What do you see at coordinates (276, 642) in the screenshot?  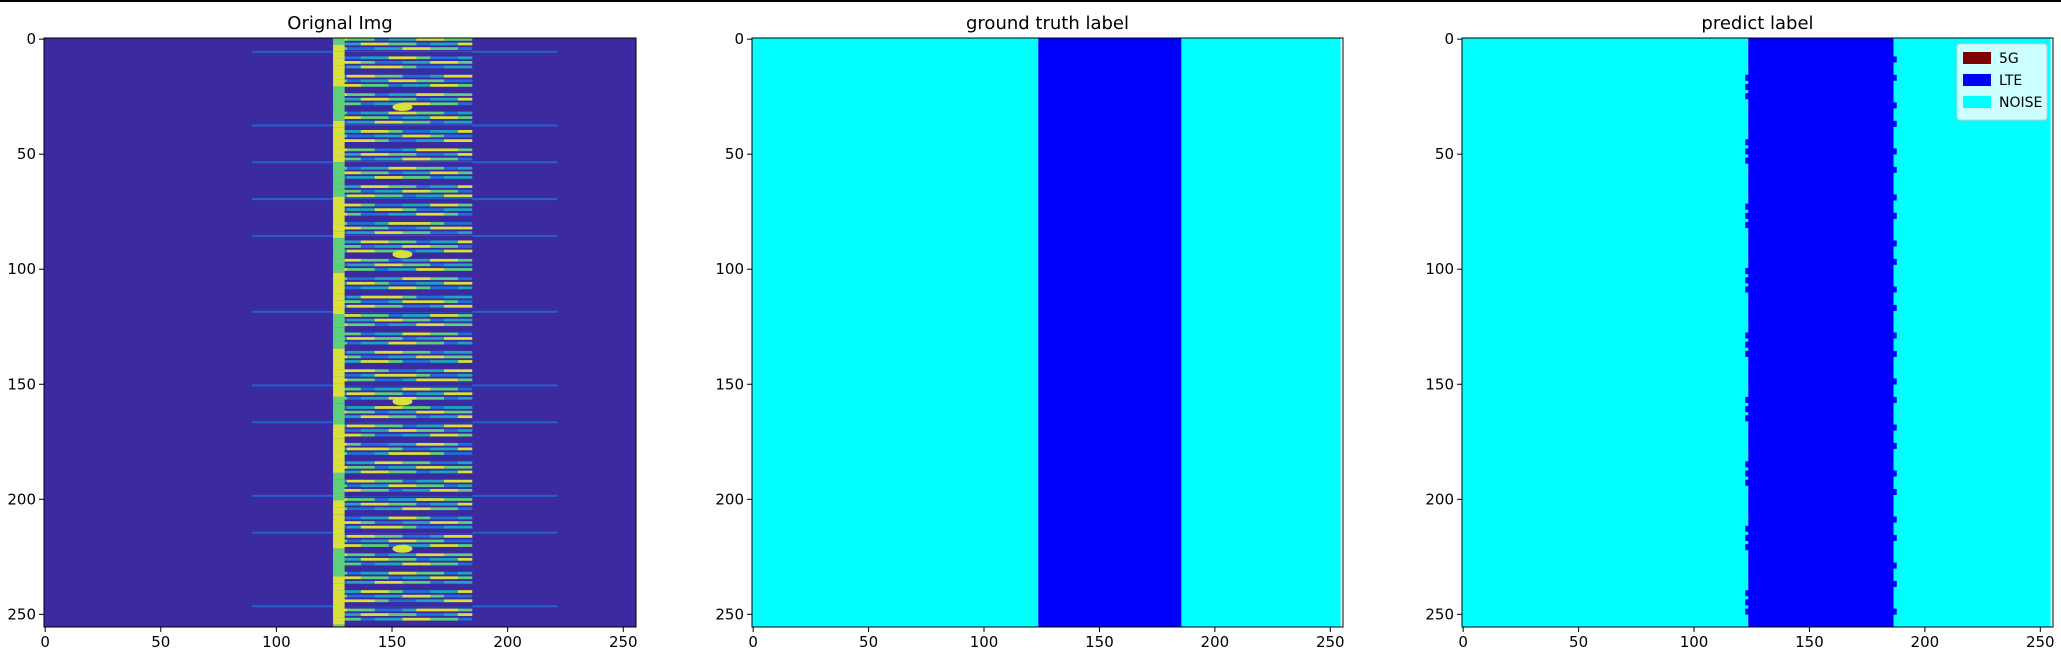 I see `x-tick-label: 100` at bounding box center [276, 642].